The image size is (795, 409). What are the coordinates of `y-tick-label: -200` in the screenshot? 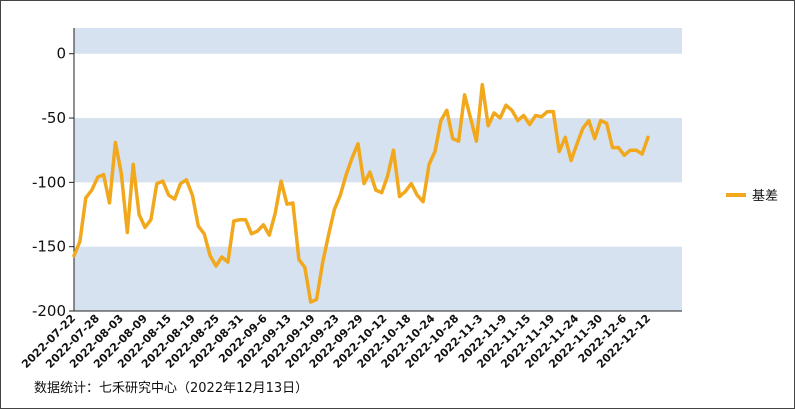 It's located at (49, 311).